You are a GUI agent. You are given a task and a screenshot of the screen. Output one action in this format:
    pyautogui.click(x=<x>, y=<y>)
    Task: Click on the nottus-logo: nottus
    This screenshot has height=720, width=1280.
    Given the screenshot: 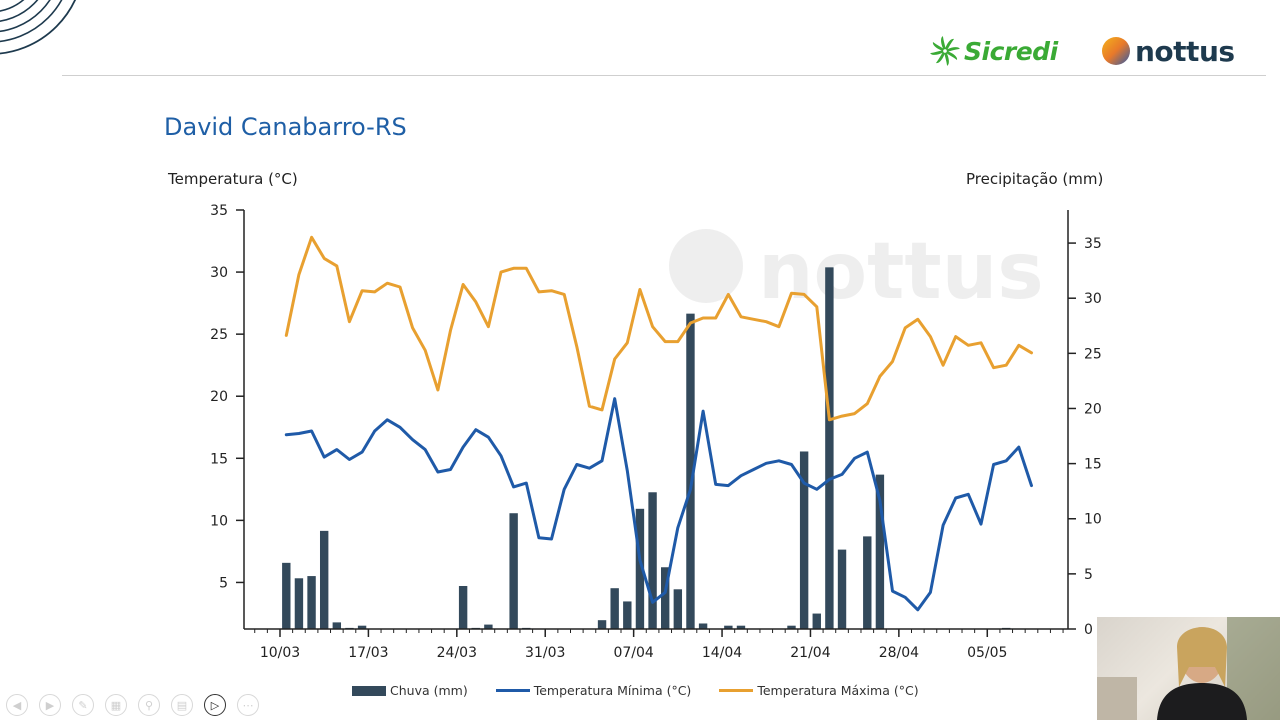 What is the action you would take?
    pyautogui.click(x=1167, y=51)
    